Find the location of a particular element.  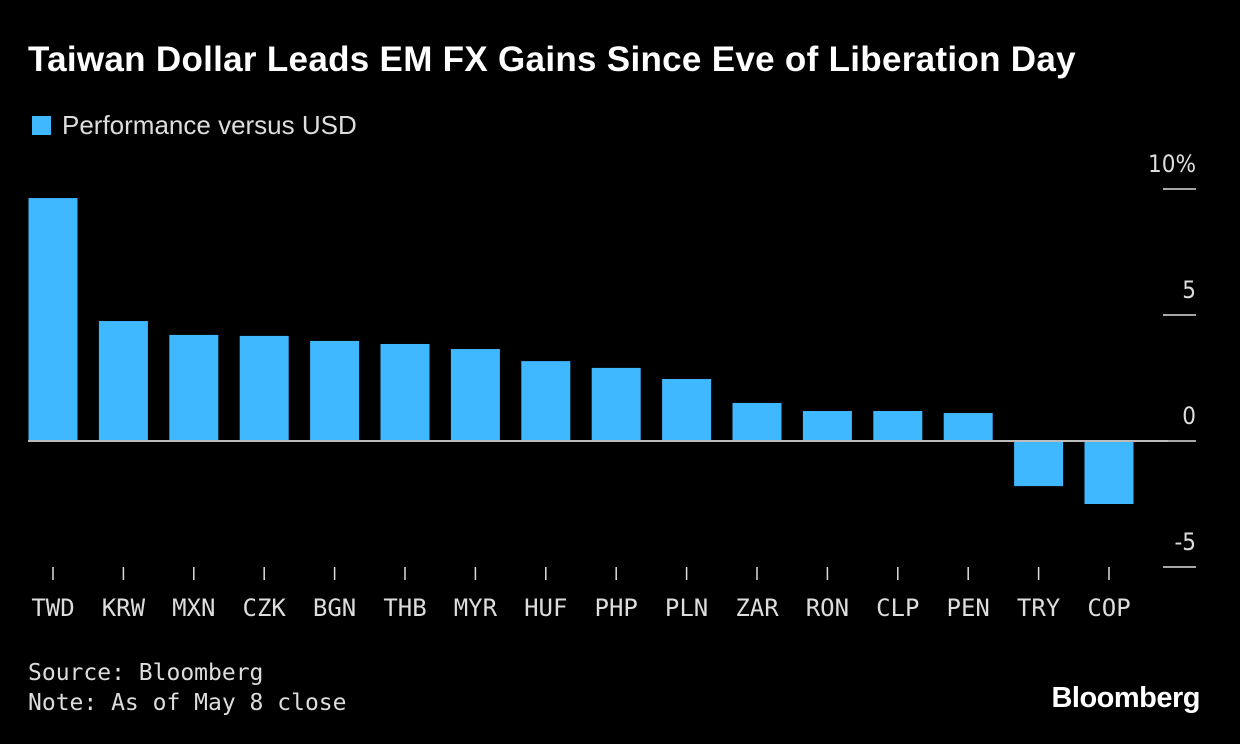

bar-bgn is located at coordinates (335, 390).